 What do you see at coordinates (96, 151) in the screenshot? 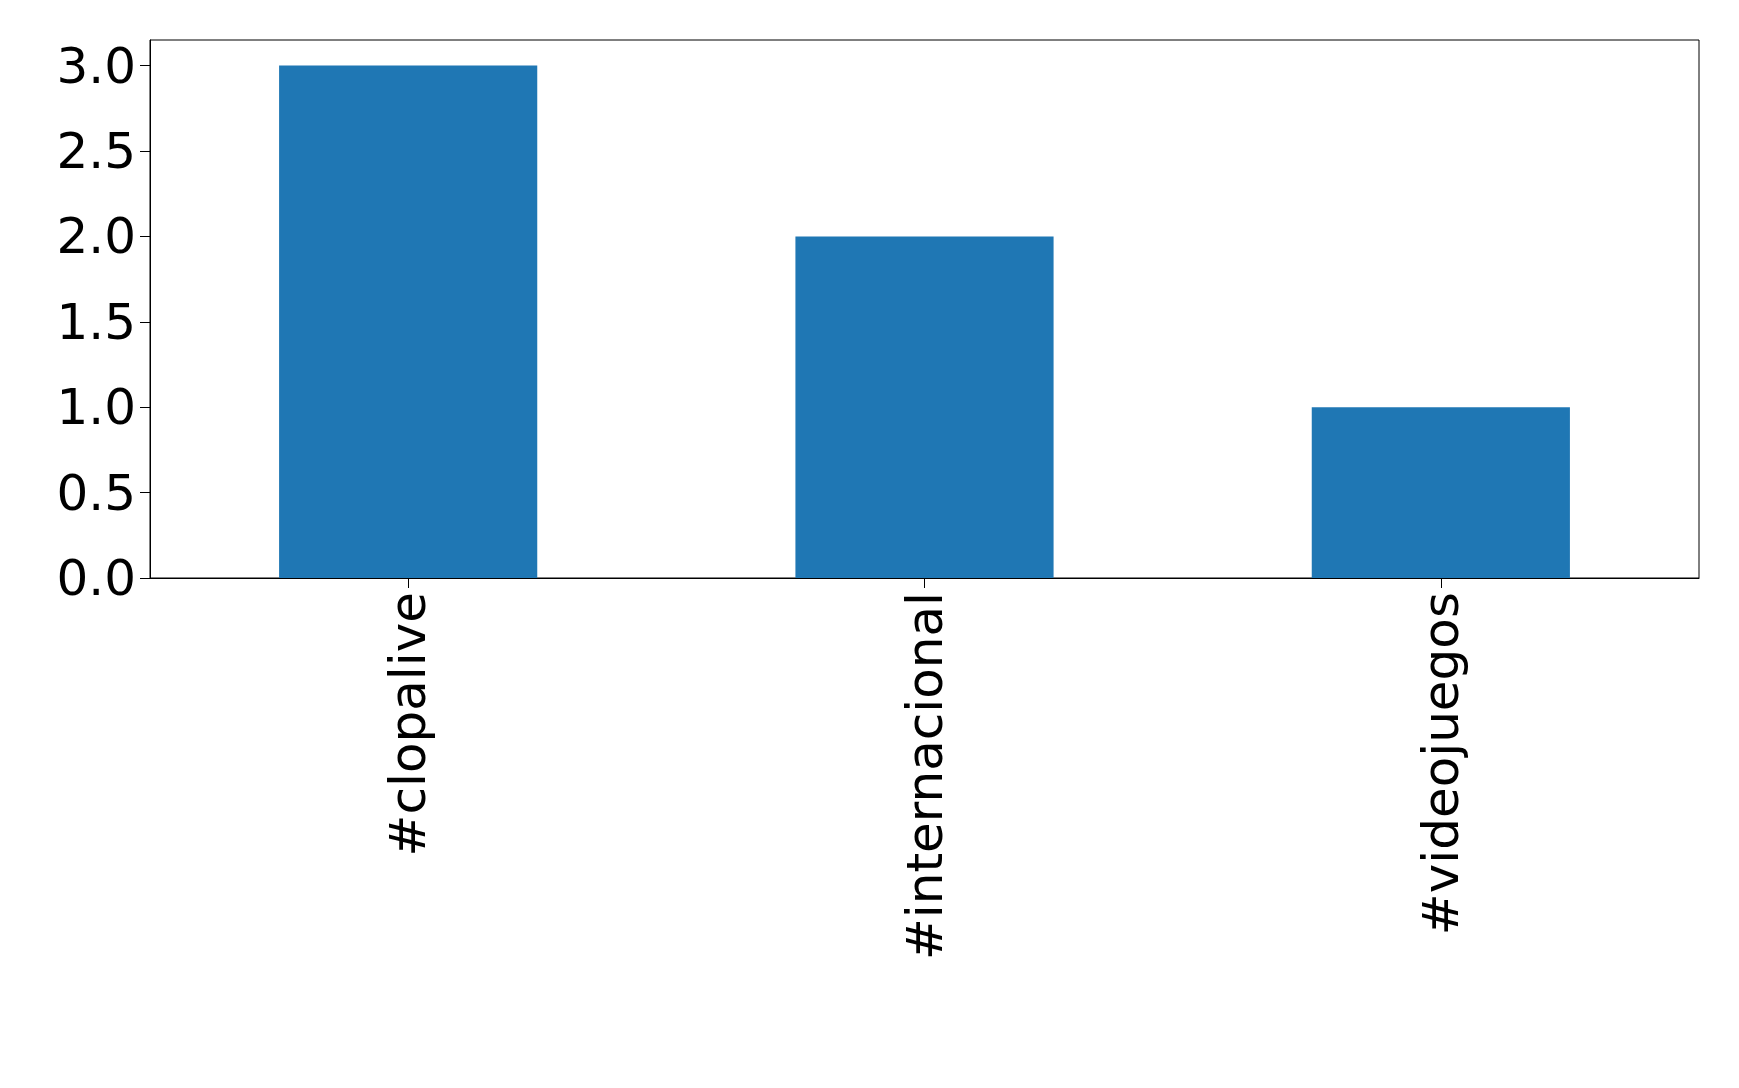
I see `y-tick-label: 2.5` at bounding box center [96, 151].